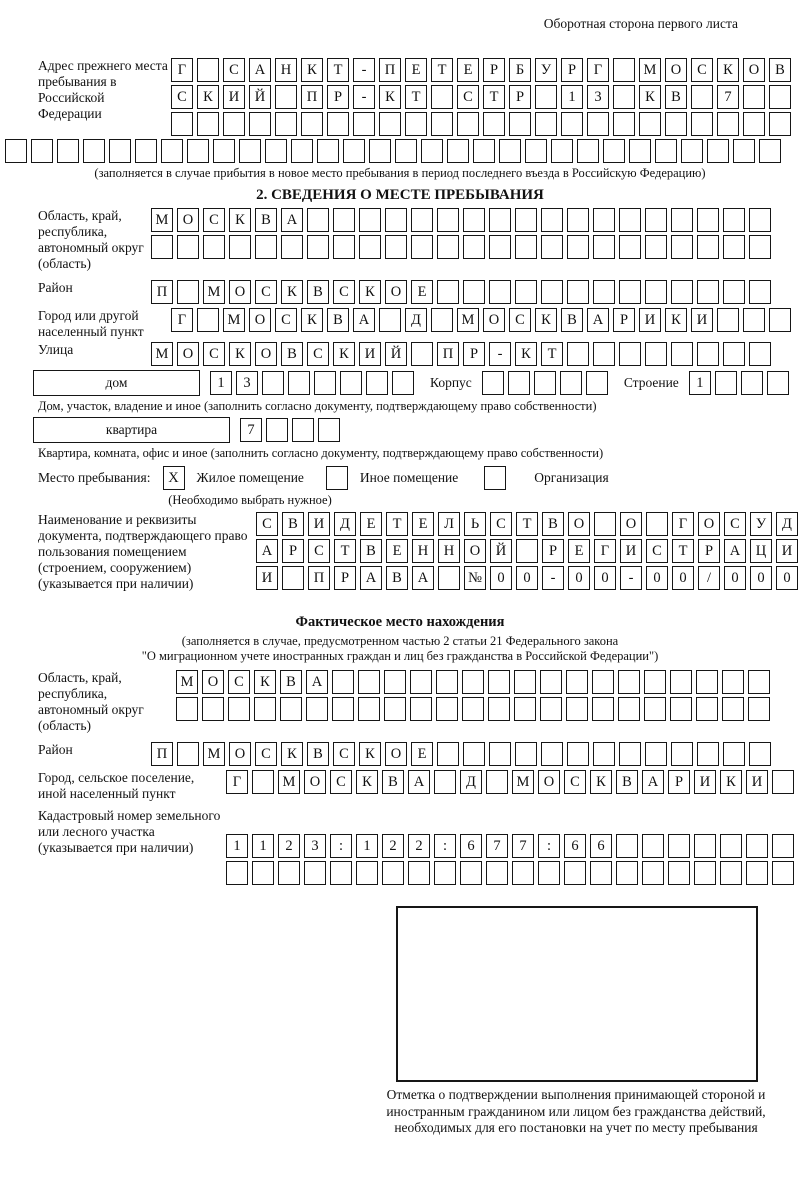 The height and width of the screenshot is (1180, 800). Describe the element at coordinates (497, 846) in the screenshot. I see `char-cell: 7` at that location.